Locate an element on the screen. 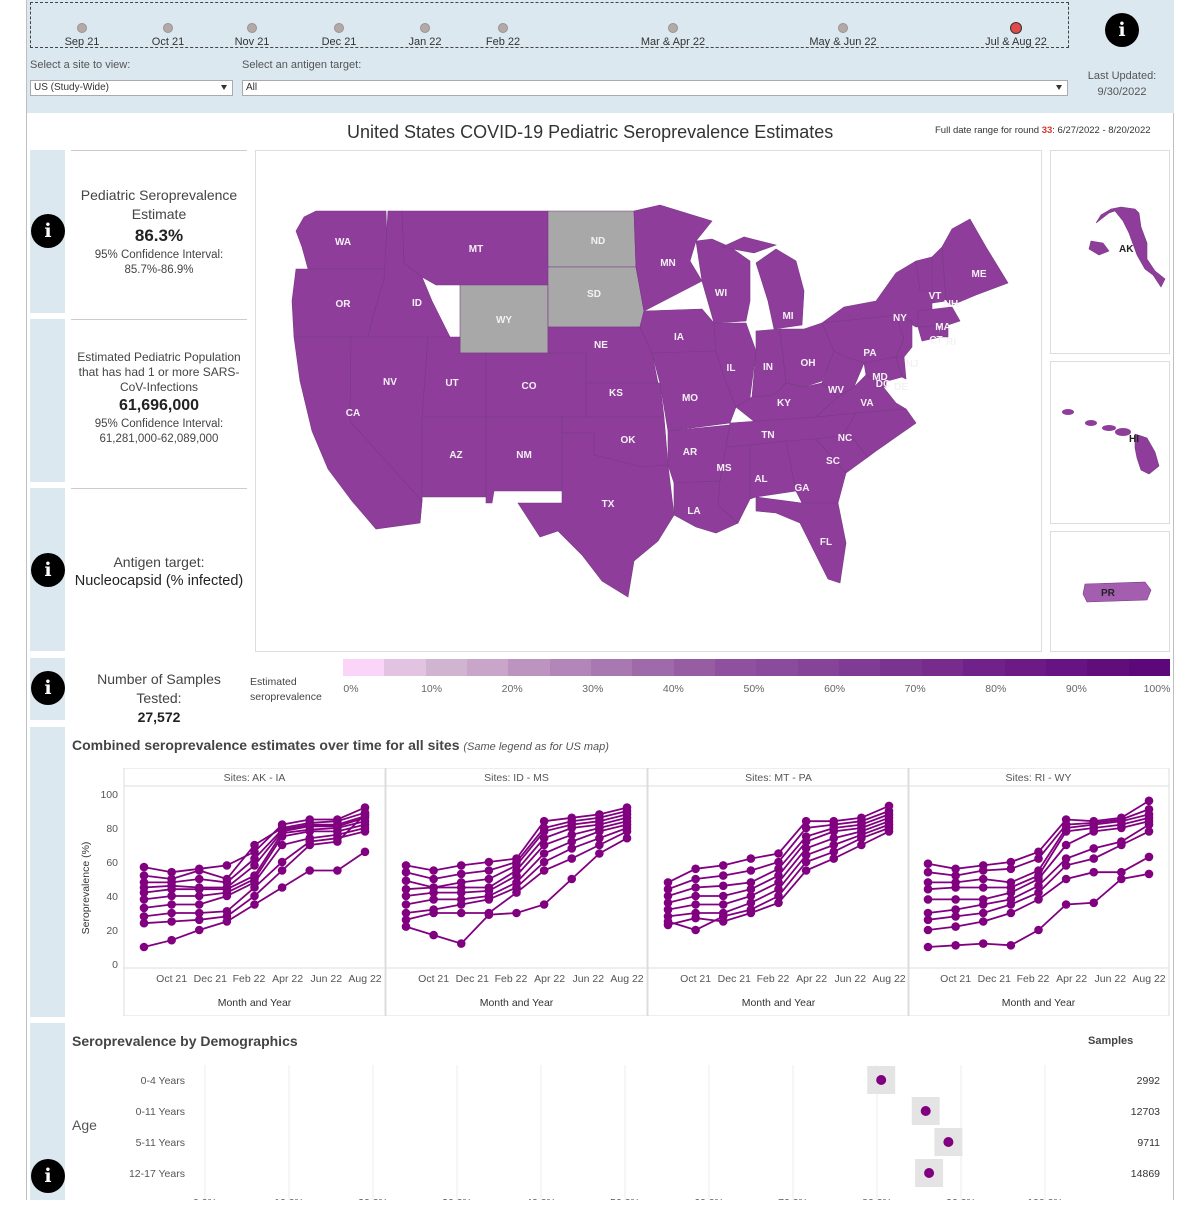 This screenshot has width=1200, height=1205. inset-alaska: AK is located at coordinates (1110, 252).